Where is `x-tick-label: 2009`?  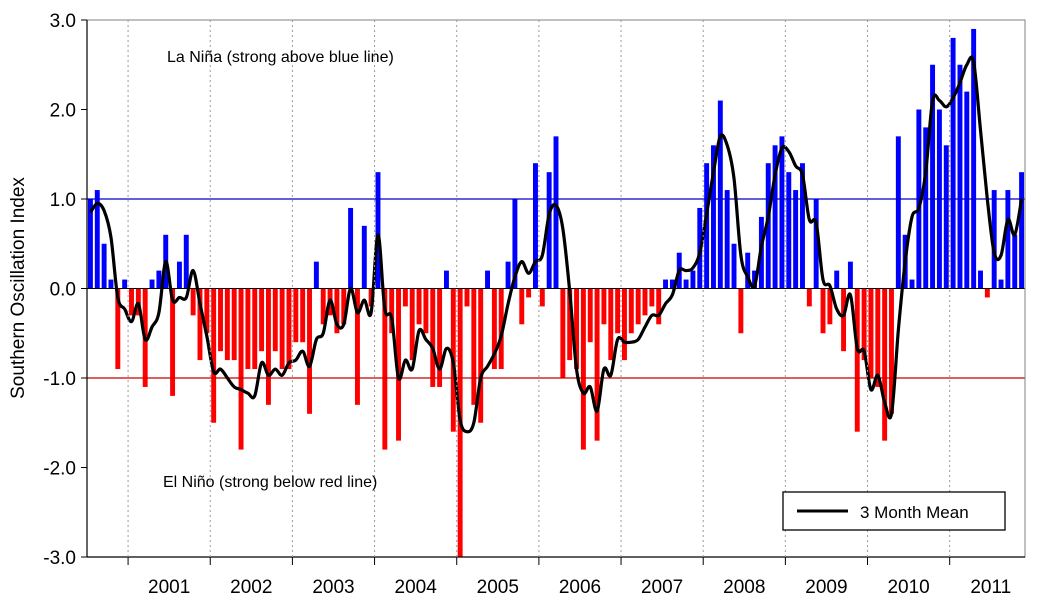
x-tick-label: 2009 is located at coordinates (826, 587).